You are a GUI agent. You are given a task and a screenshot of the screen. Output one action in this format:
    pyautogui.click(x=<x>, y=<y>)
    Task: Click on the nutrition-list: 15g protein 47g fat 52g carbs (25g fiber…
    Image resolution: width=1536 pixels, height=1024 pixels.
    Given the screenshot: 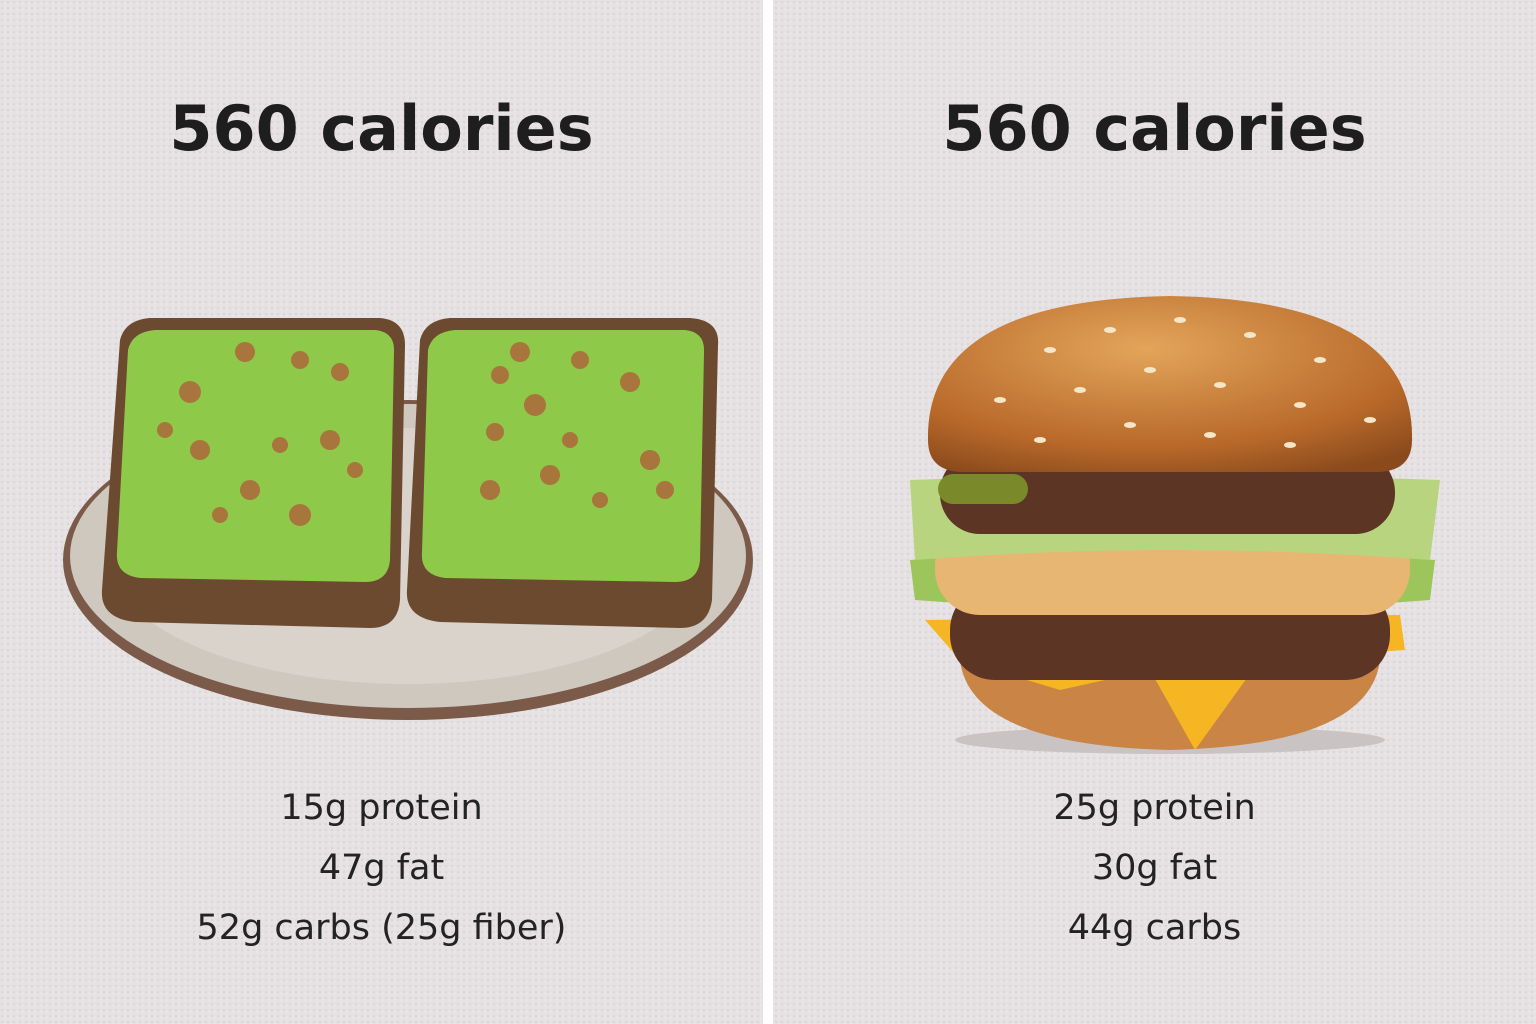 What is the action you would take?
    pyautogui.click(x=381, y=868)
    